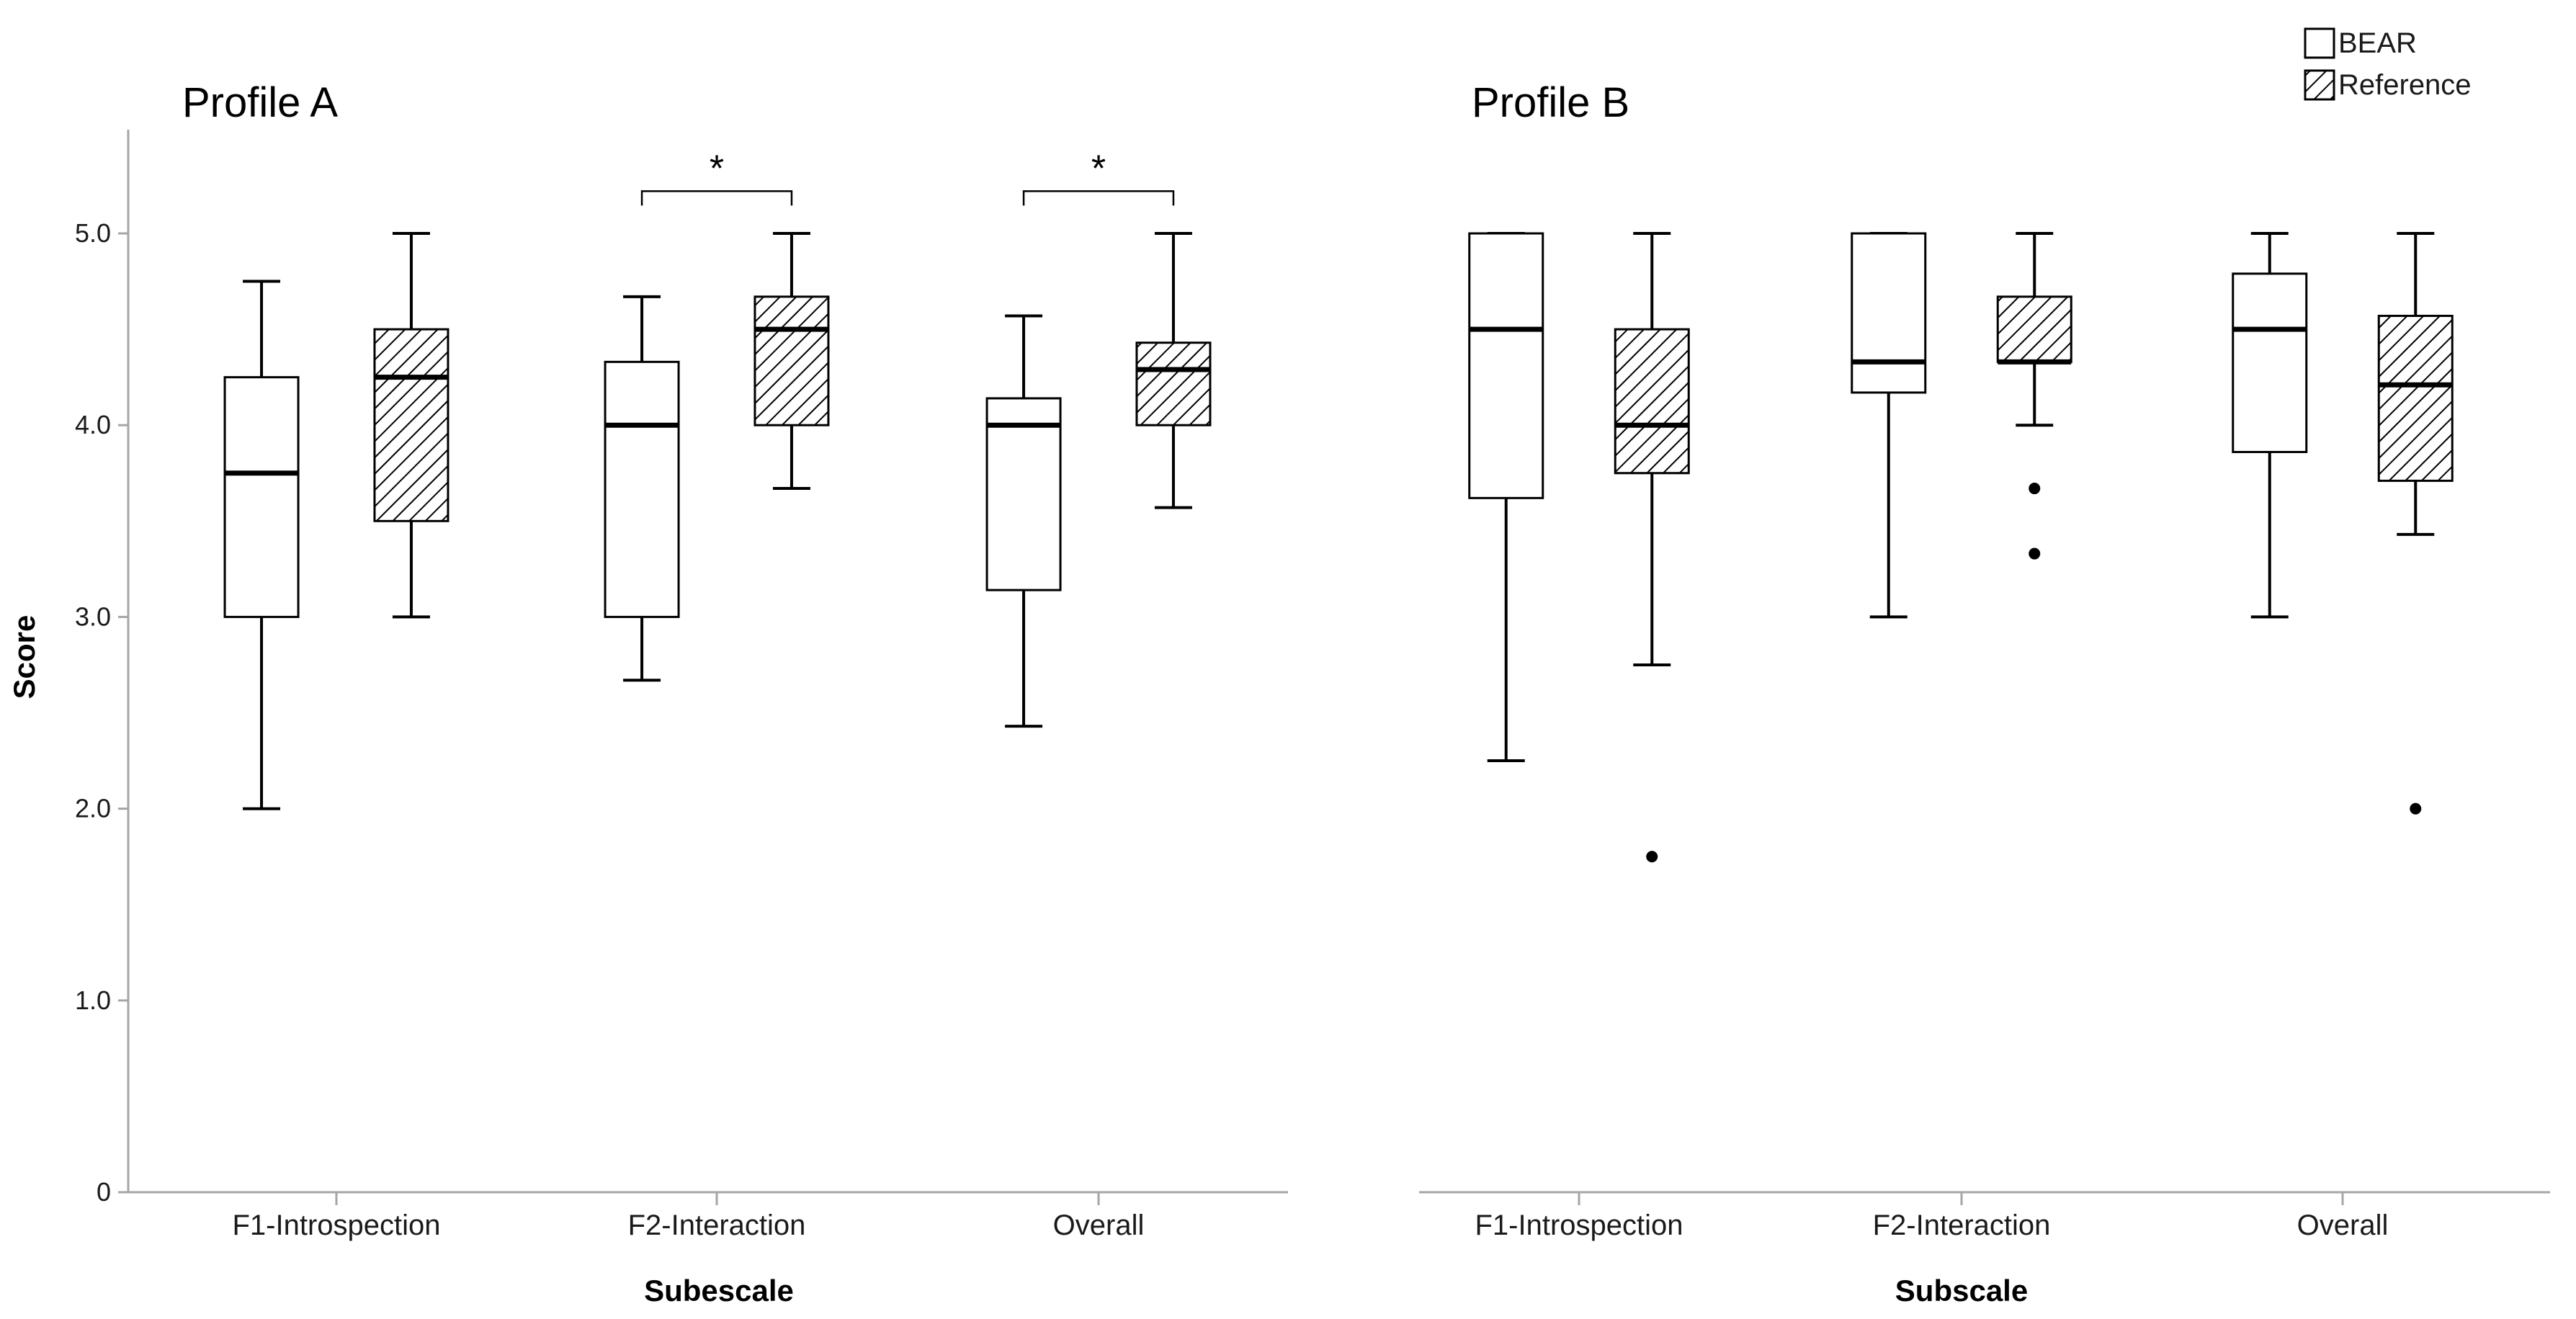 The height and width of the screenshot is (1319, 2576). Describe the element at coordinates (93, 616) in the screenshot. I see `y-tick-label: 3.0` at that location.